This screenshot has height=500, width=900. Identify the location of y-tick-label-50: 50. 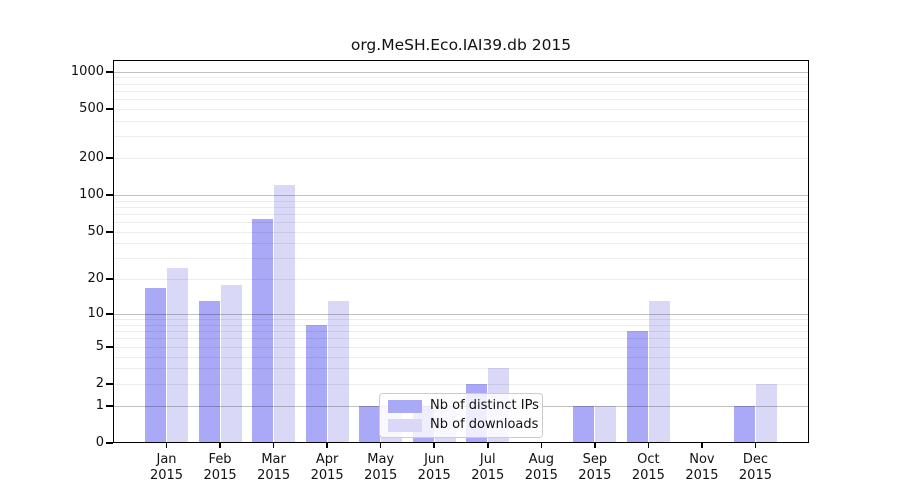
(95, 231).